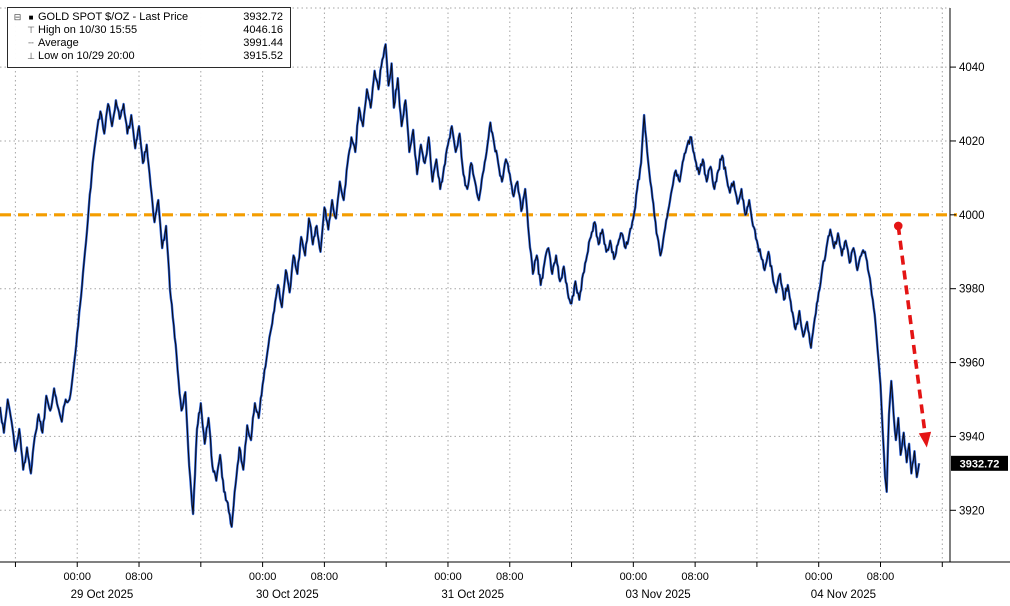 The image size is (1010, 606). I want to click on drop-arrow-head, so click(925, 439).